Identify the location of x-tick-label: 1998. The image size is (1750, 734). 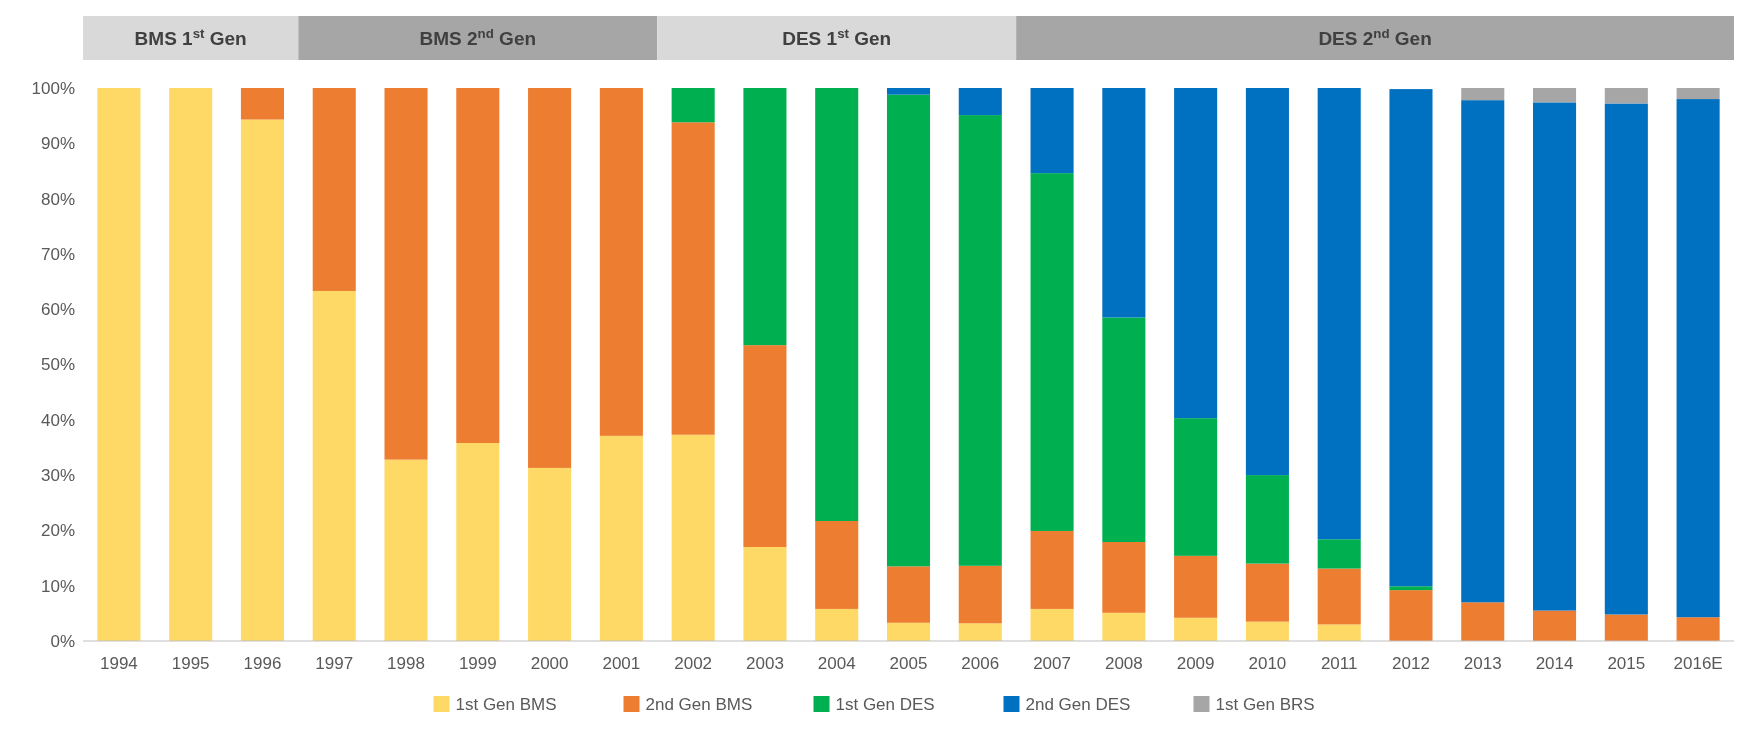
(406, 663).